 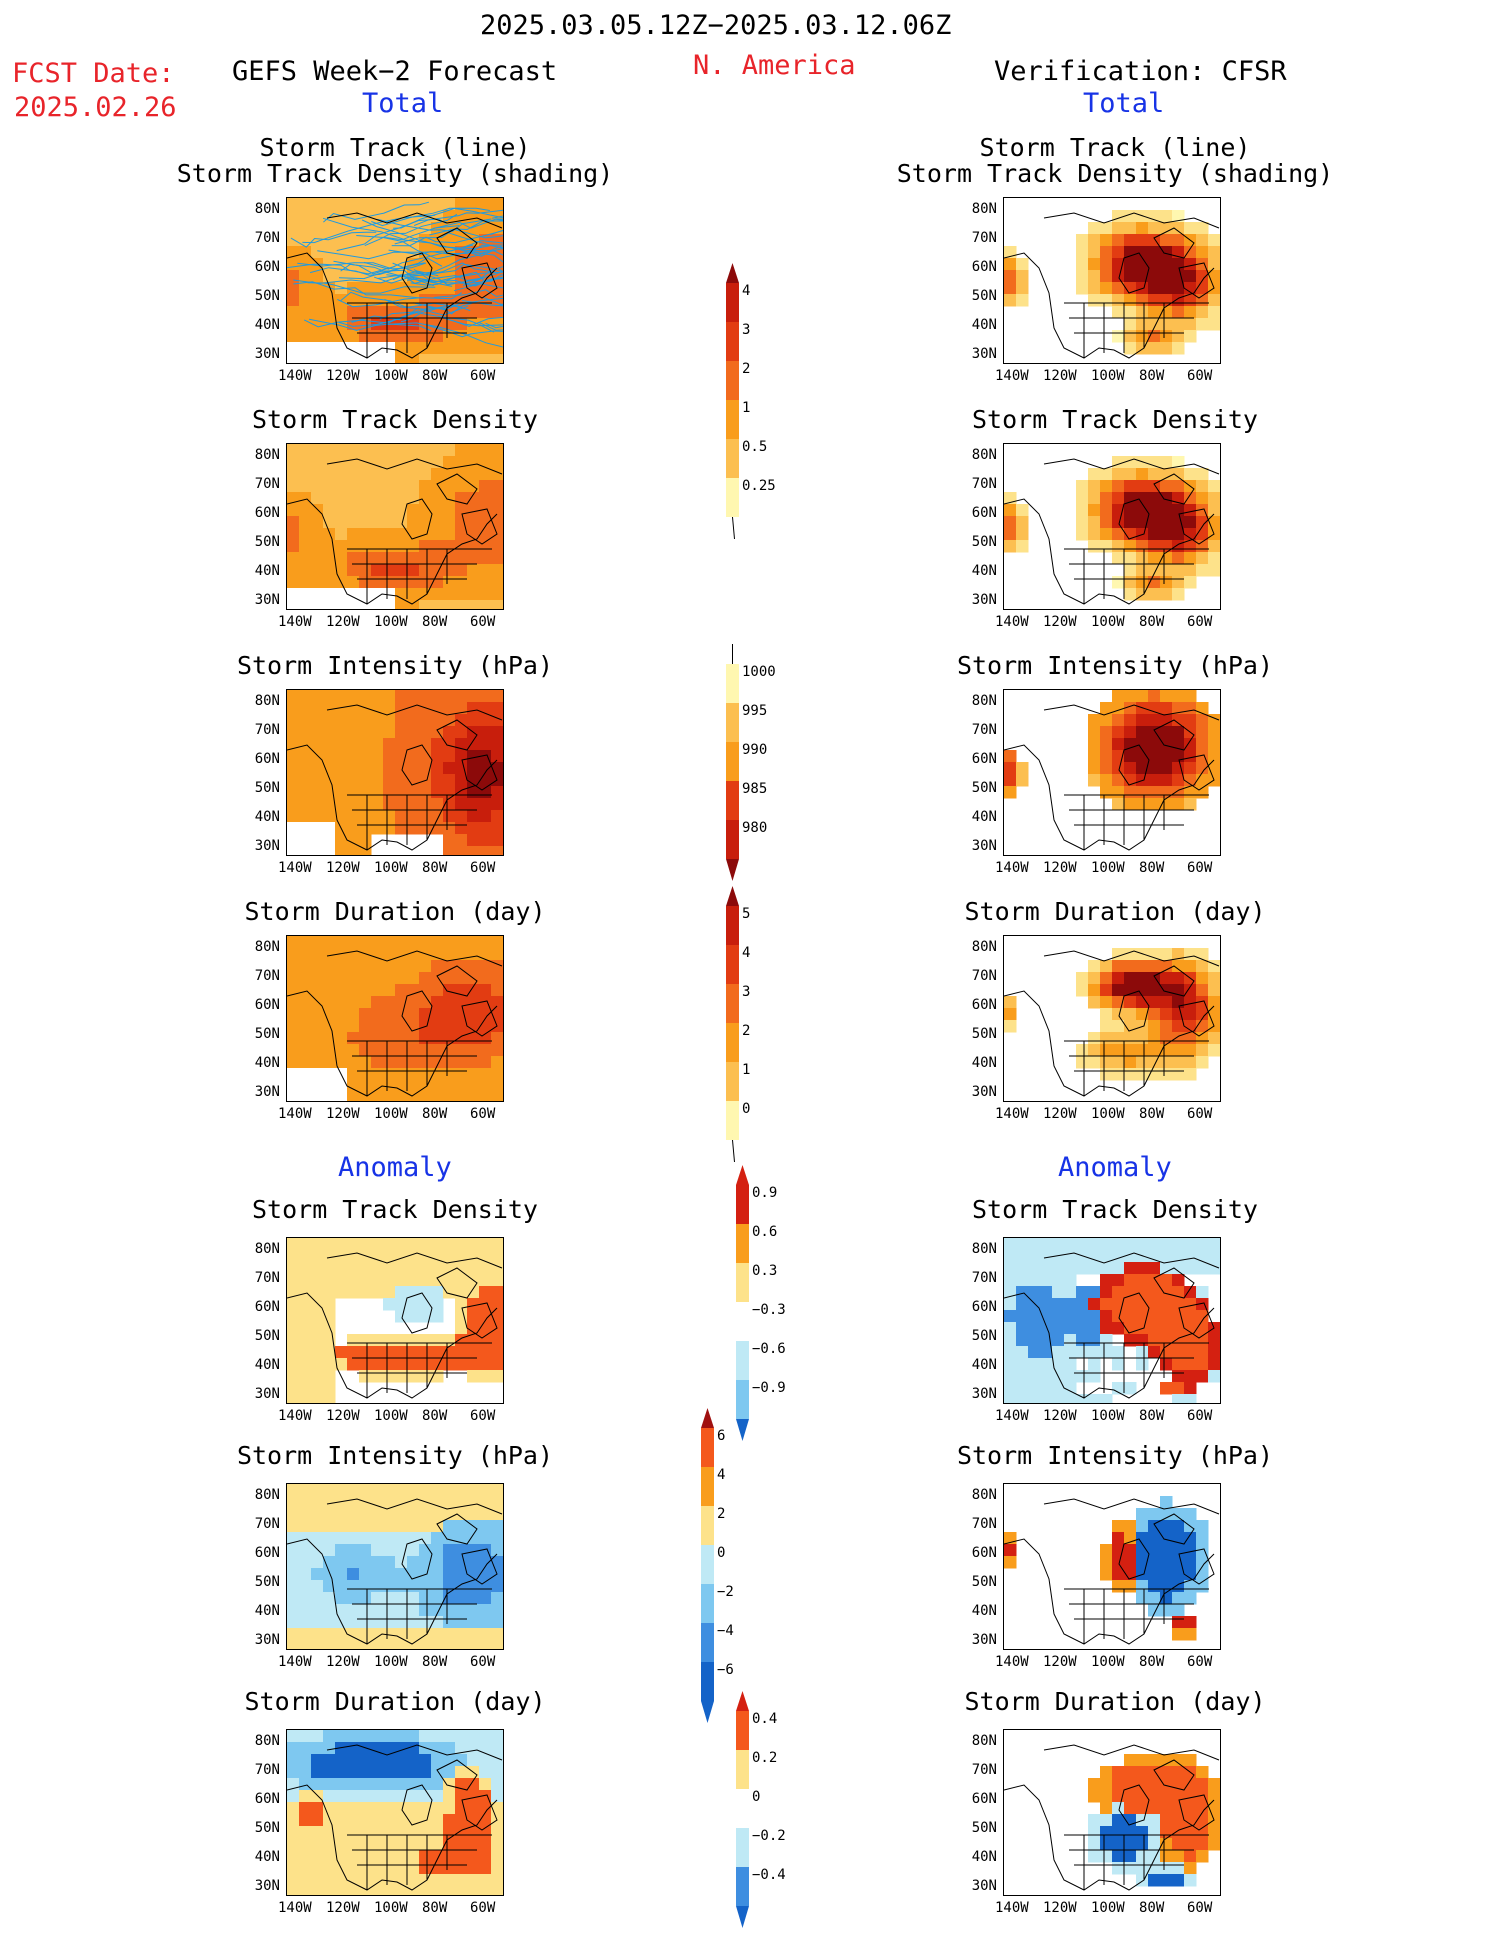 I want to click on colorbar-total-intensity-label: 990, so click(x=755, y=750).